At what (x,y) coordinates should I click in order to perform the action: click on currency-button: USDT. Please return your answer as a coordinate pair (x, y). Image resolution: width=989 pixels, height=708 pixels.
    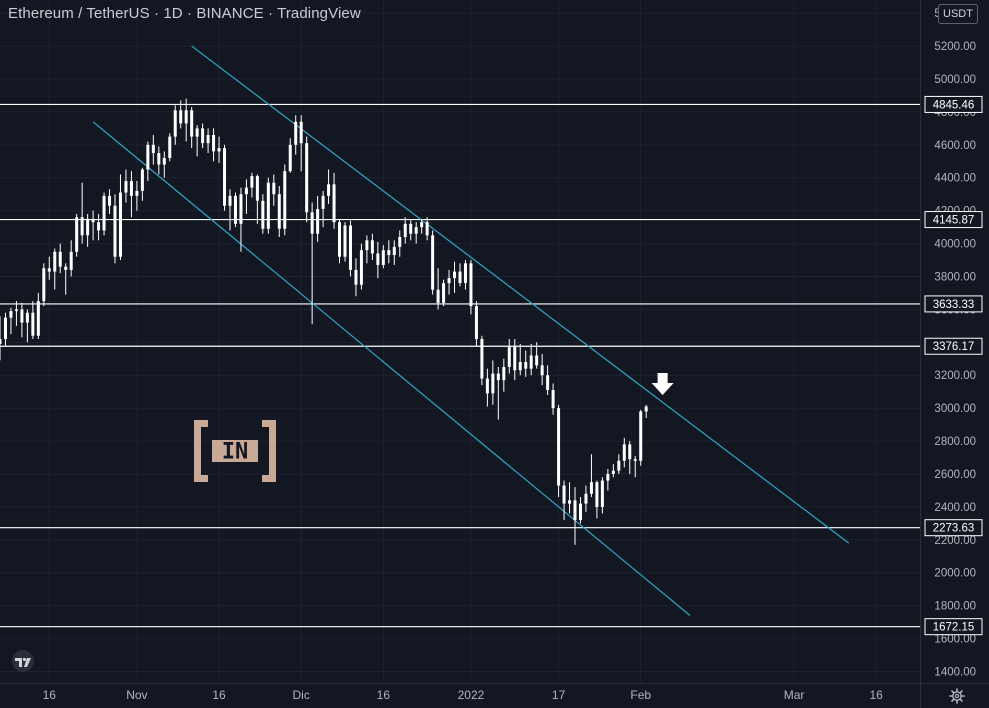
    Looking at the image, I should click on (958, 14).